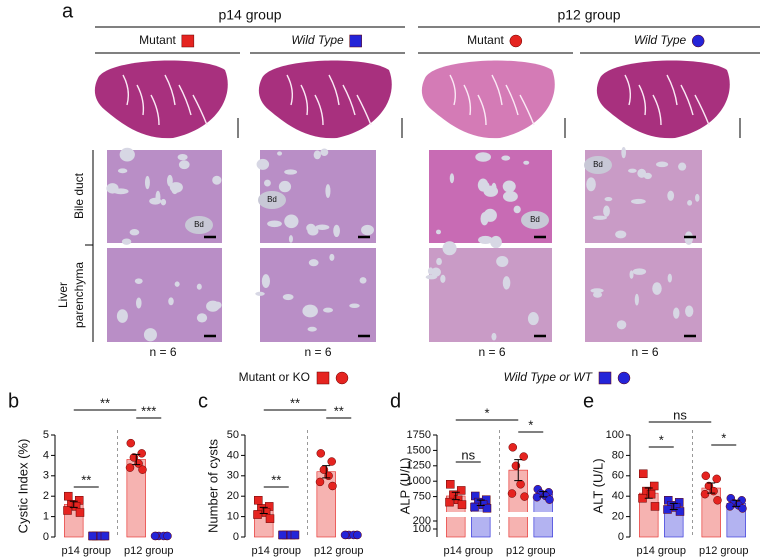  What do you see at coordinates (199, 224) in the screenshot?
I see `image-label: Bd` at bounding box center [199, 224].